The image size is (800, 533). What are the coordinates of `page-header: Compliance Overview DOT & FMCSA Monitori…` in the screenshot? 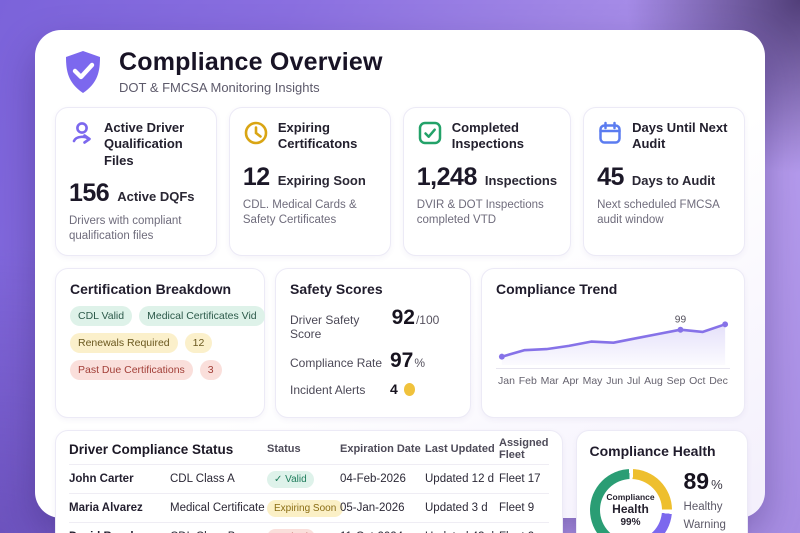 It's located at (403, 71).